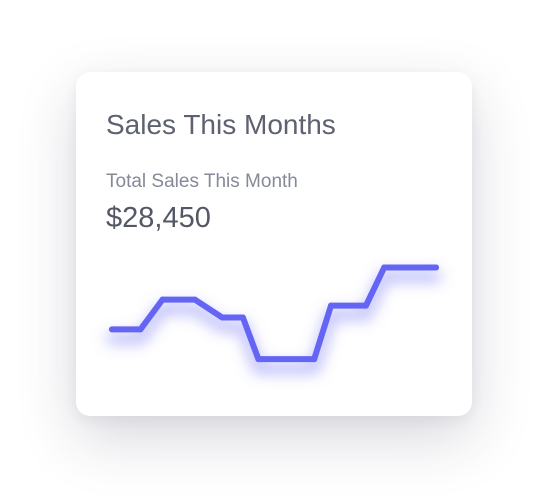 The width and height of the screenshot is (548, 496). I want to click on chart-line-glow, so click(274, 322).